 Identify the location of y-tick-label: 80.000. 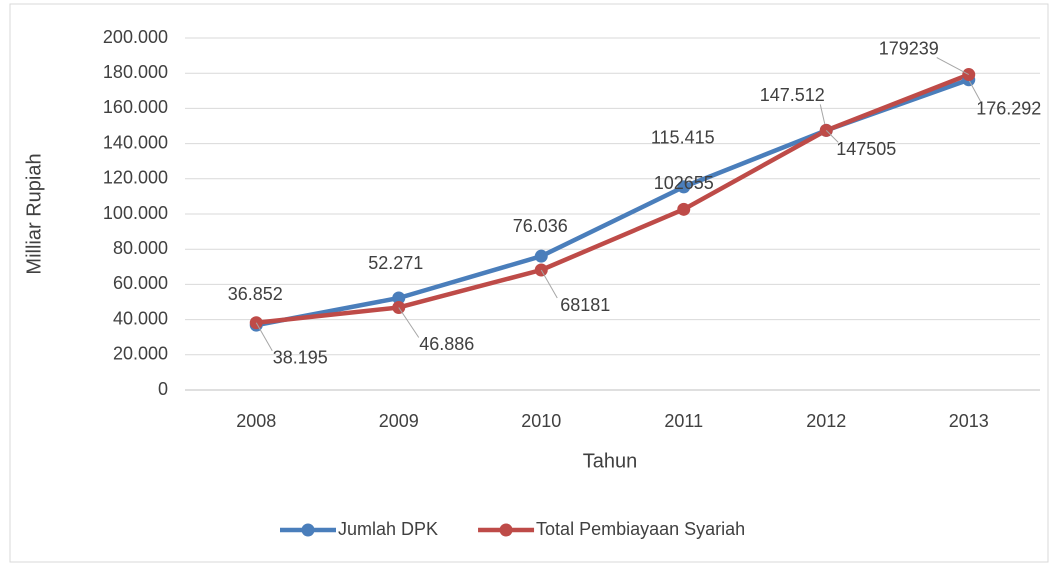
(140, 248).